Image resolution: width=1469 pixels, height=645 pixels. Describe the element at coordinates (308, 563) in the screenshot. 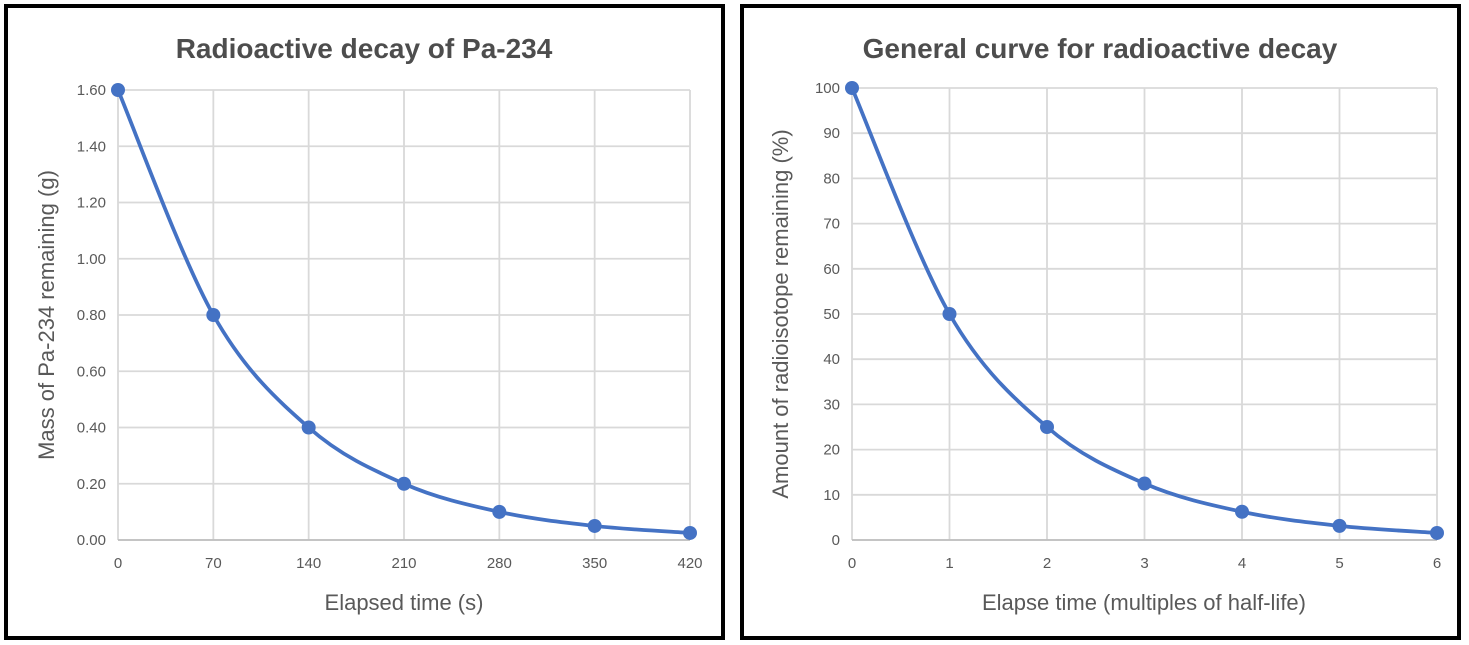

I see `x-tick-label: 140` at that location.